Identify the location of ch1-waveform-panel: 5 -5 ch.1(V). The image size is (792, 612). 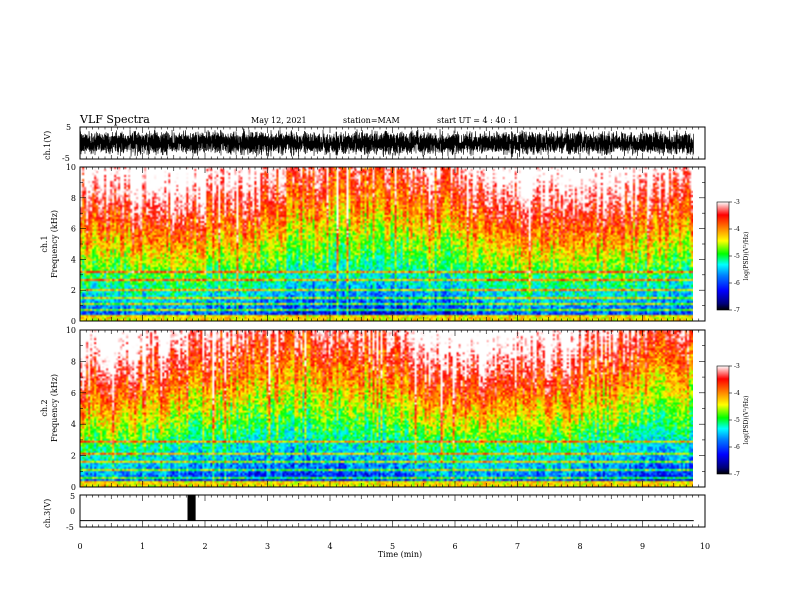
(374, 143).